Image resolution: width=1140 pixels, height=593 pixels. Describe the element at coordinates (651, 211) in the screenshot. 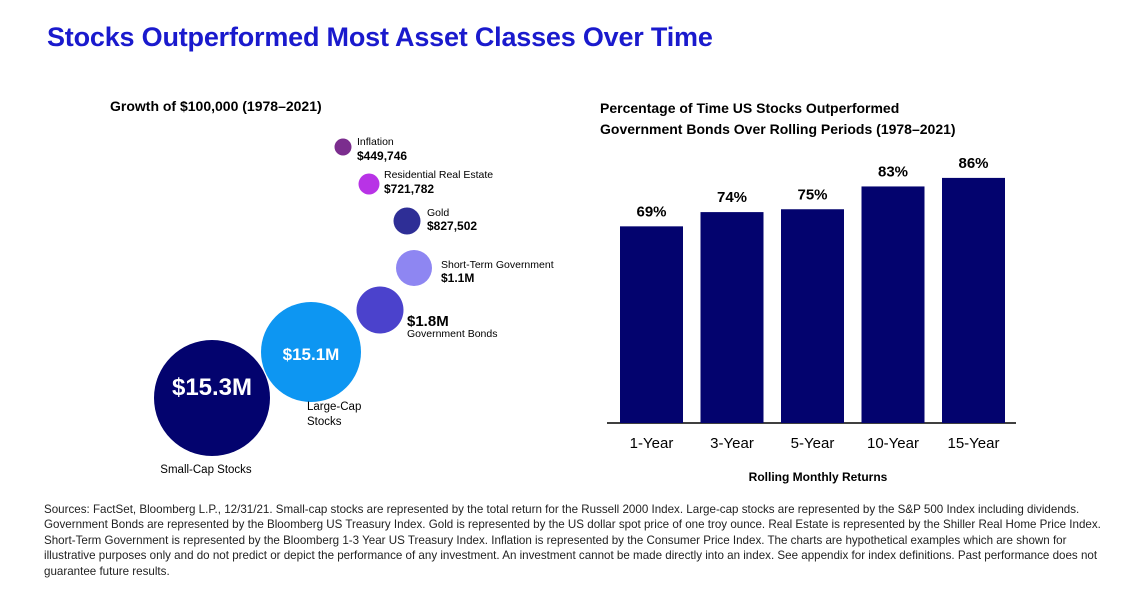

I see `bar-value-label-1-Year: 69%` at that location.